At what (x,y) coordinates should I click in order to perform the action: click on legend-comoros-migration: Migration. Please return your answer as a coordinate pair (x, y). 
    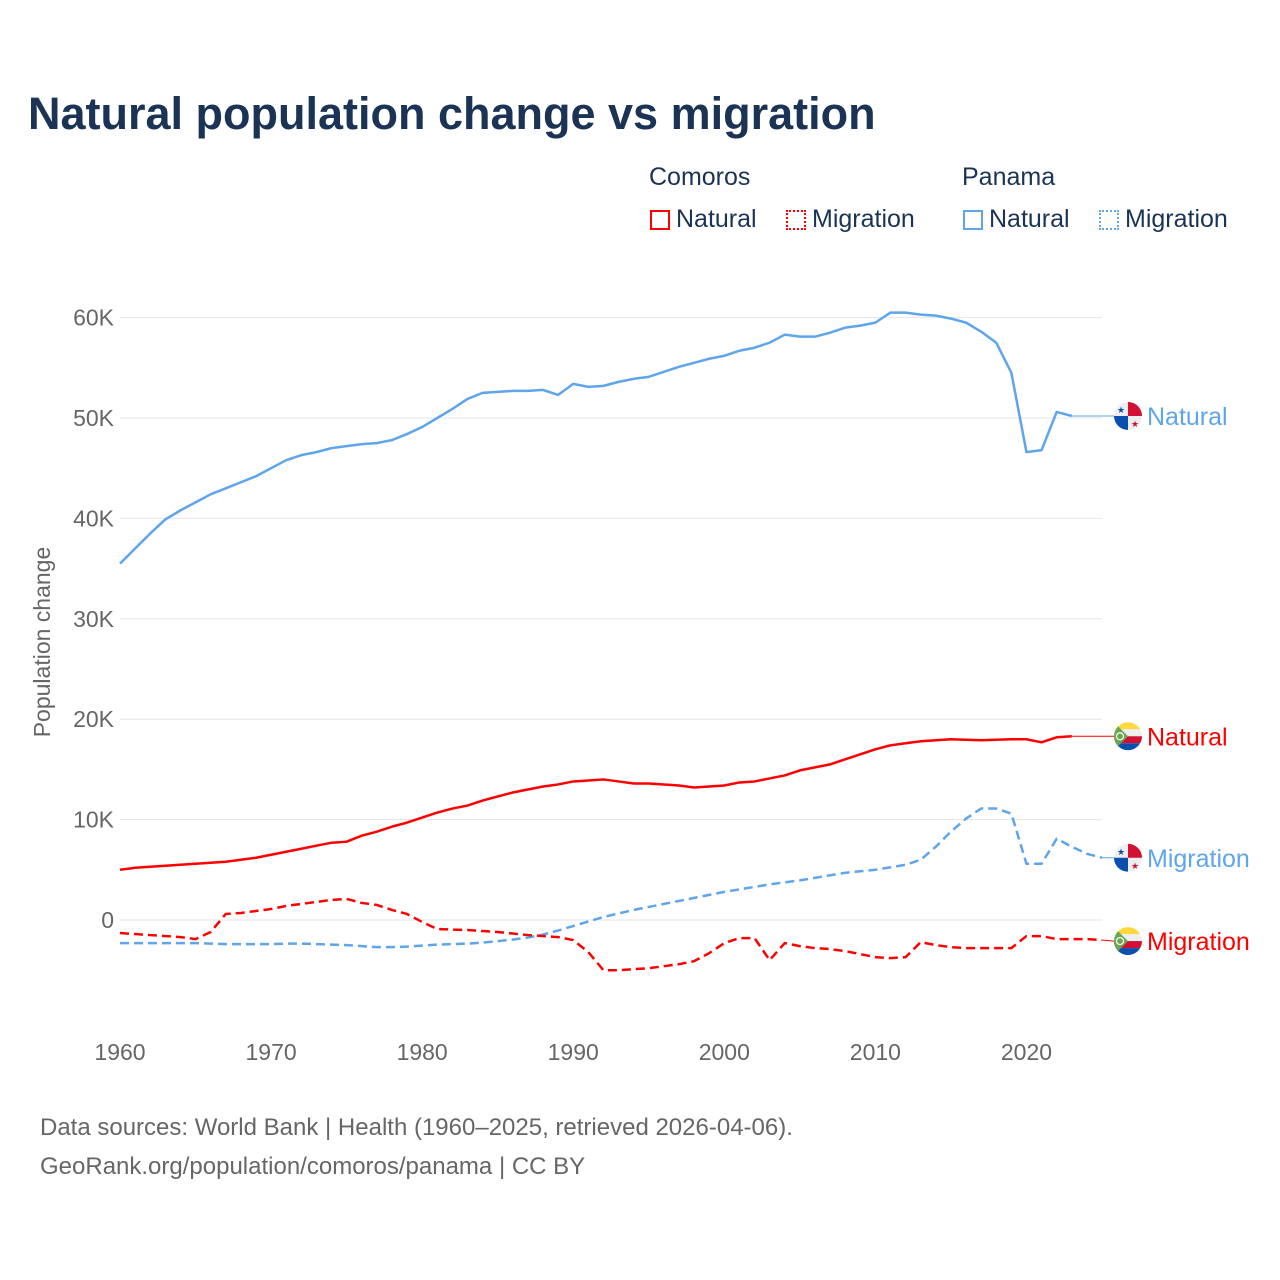
    Looking at the image, I should click on (850, 219).